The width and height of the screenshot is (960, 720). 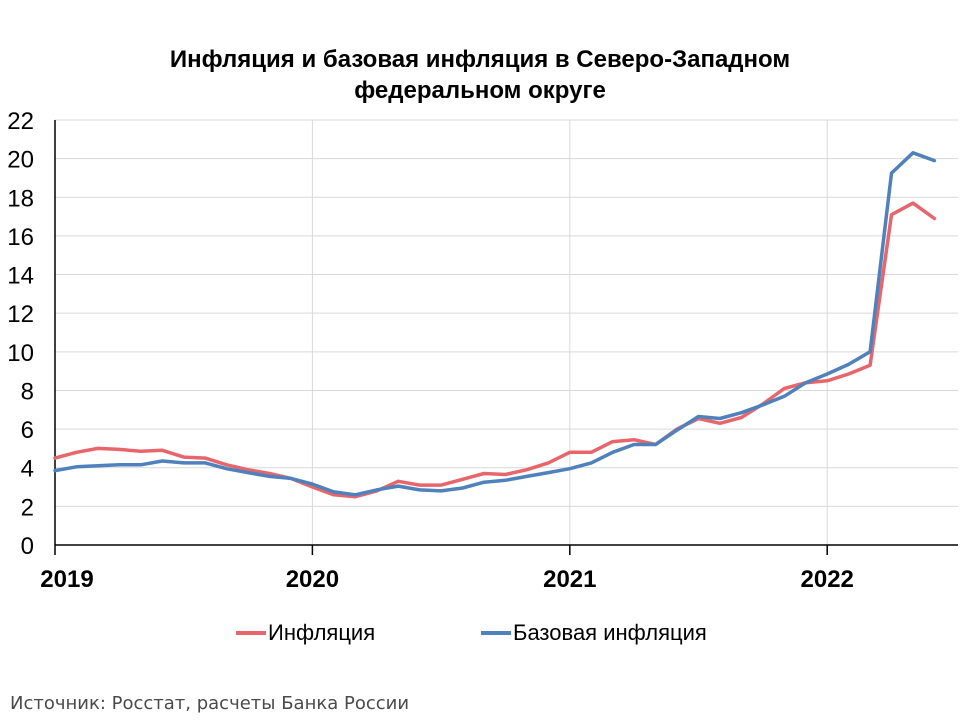 I want to click on y-tick-label: 18, so click(x=20, y=198).